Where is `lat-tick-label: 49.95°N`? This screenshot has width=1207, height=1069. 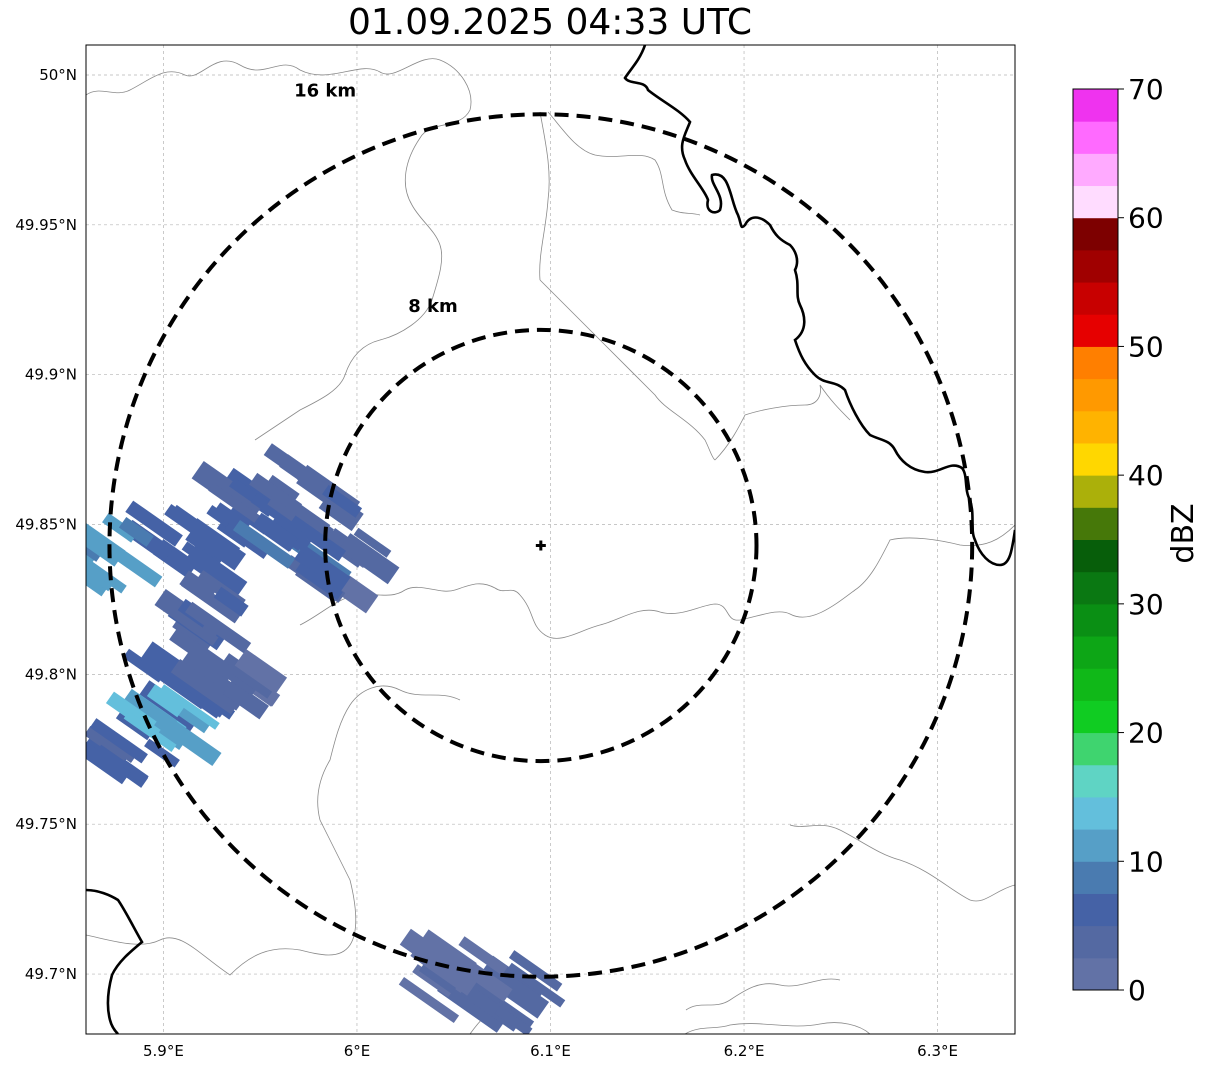
lat-tick-label: 49.95°N is located at coordinates (46, 225).